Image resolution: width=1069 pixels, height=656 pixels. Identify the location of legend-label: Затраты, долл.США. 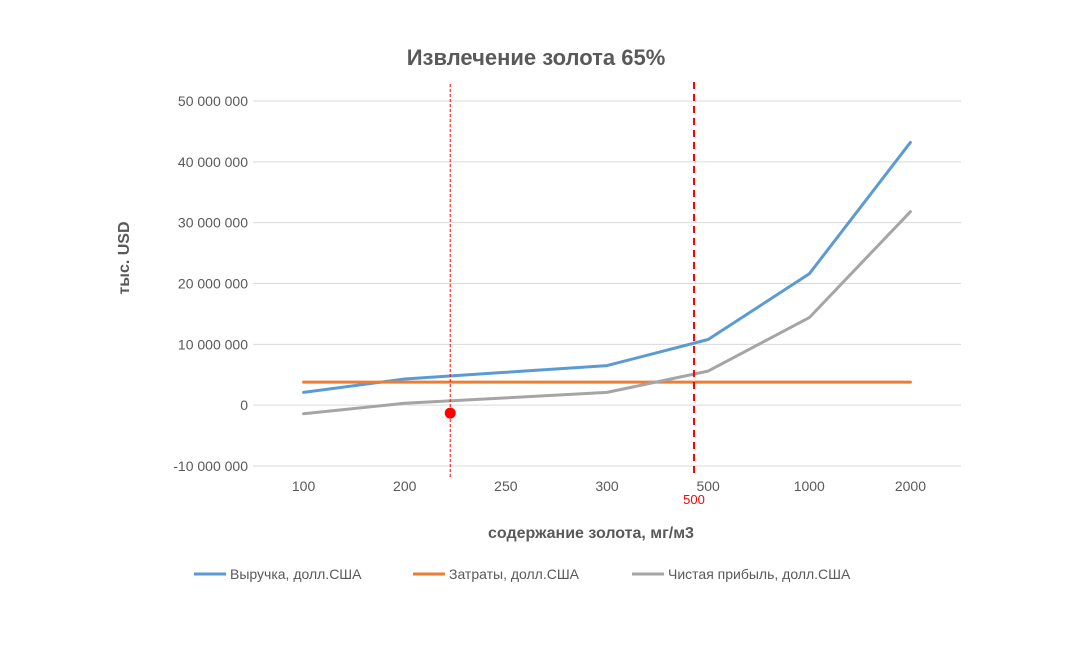
(514, 574).